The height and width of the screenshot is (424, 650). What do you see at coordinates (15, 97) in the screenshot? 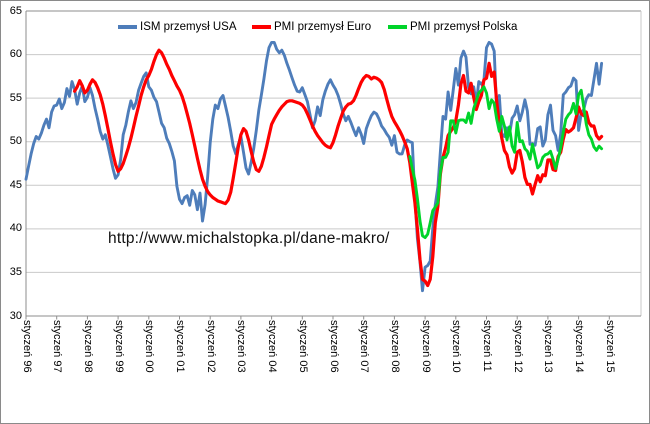
I see `y-tick-label: 55` at bounding box center [15, 97].